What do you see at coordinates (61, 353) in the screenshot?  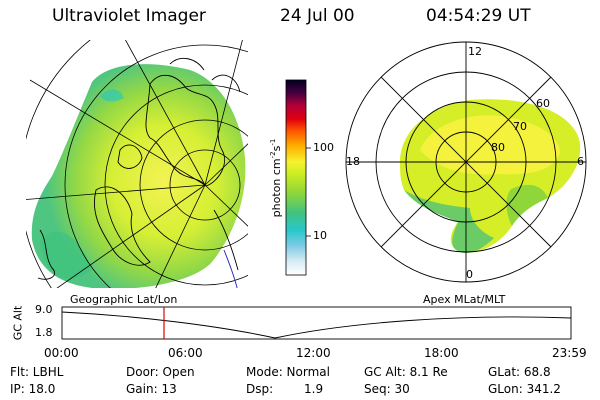 I see `time-tick-0000: 00:00` at bounding box center [61, 353].